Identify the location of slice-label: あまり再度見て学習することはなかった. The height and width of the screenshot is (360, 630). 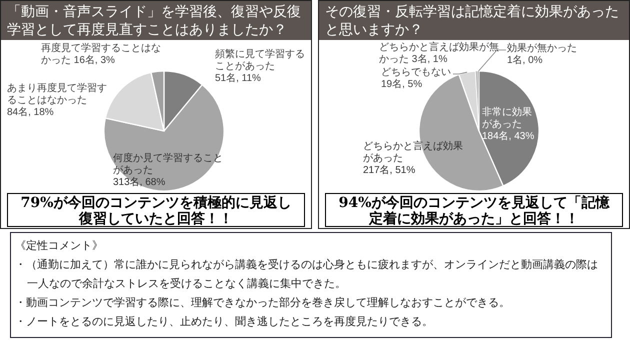
(57, 94).